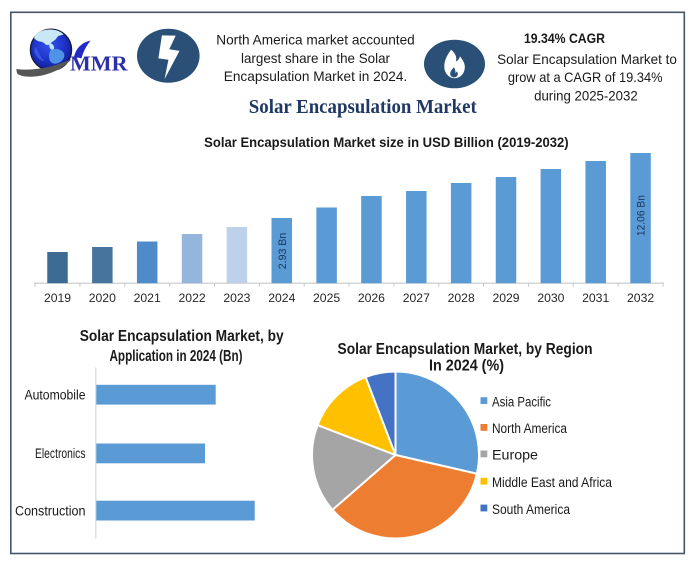  I want to click on svg-text: 12.06 Bn, so click(642, 215).